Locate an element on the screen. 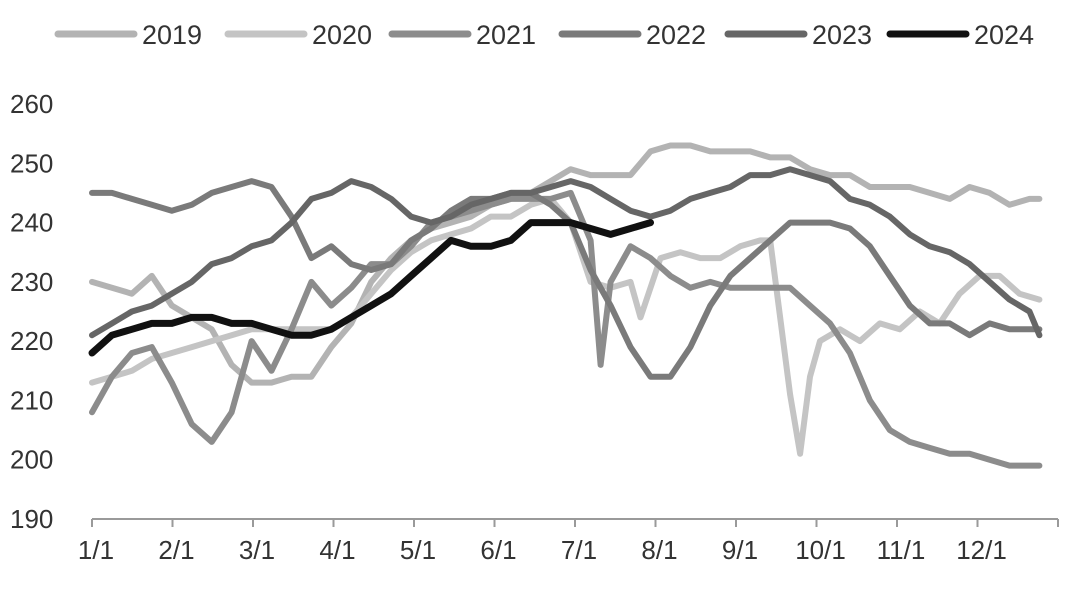  x-tick-label: 11/1 is located at coordinates (901, 550).